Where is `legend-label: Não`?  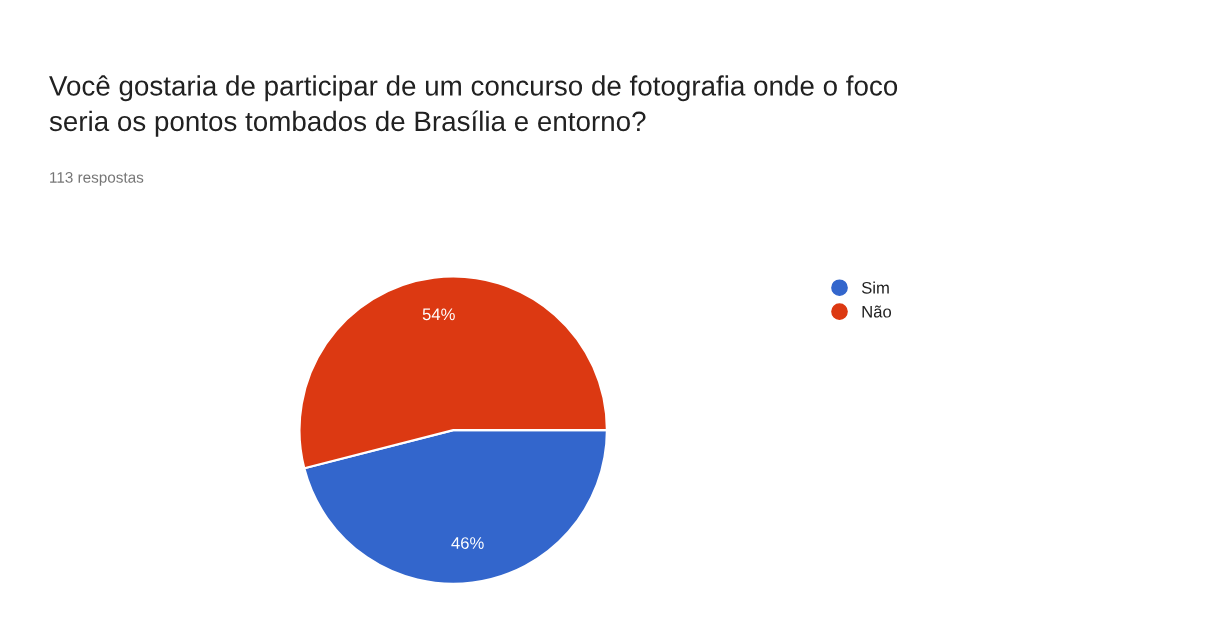
legend-label: Não is located at coordinates (877, 311).